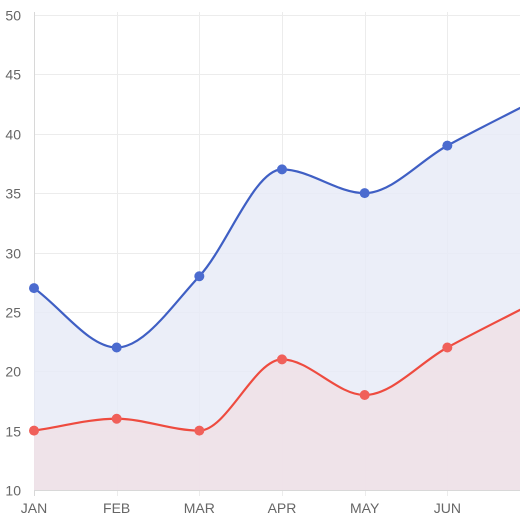 Image resolution: width=520 pixels, height=520 pixels. I want to click on y-tick-label: 45, so click(13, 75).